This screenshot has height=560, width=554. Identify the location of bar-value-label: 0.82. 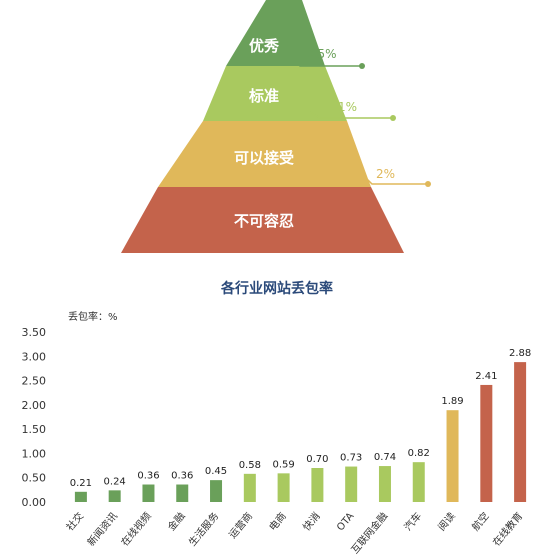
(419, 453).